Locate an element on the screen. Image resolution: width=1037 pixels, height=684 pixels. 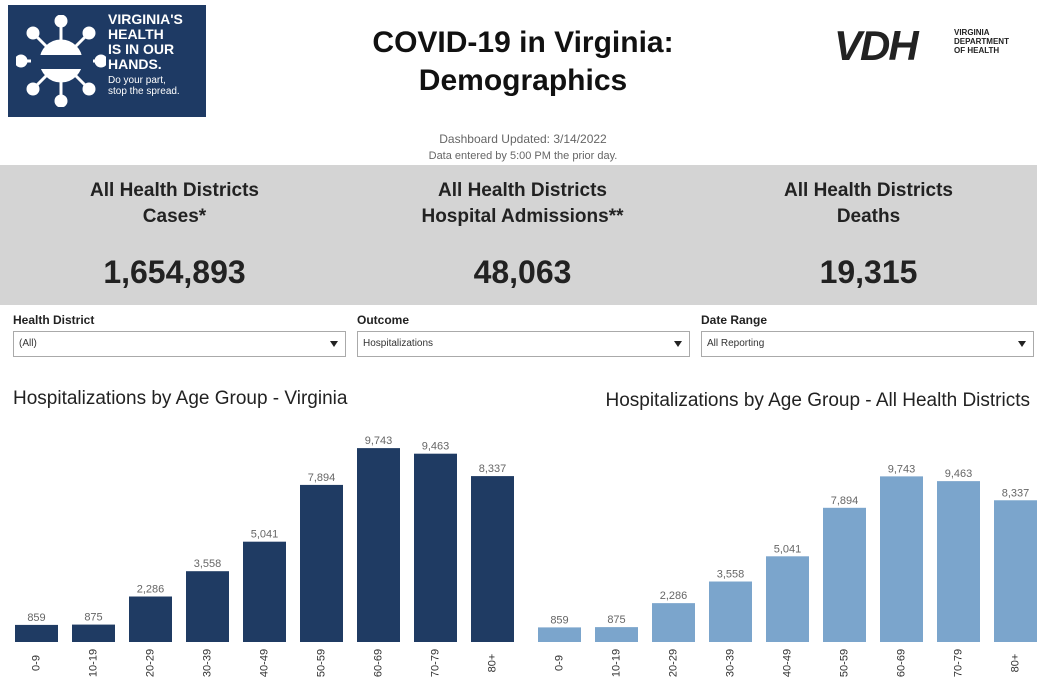
filter-label: Outcome is located at coordinates (383, 320).